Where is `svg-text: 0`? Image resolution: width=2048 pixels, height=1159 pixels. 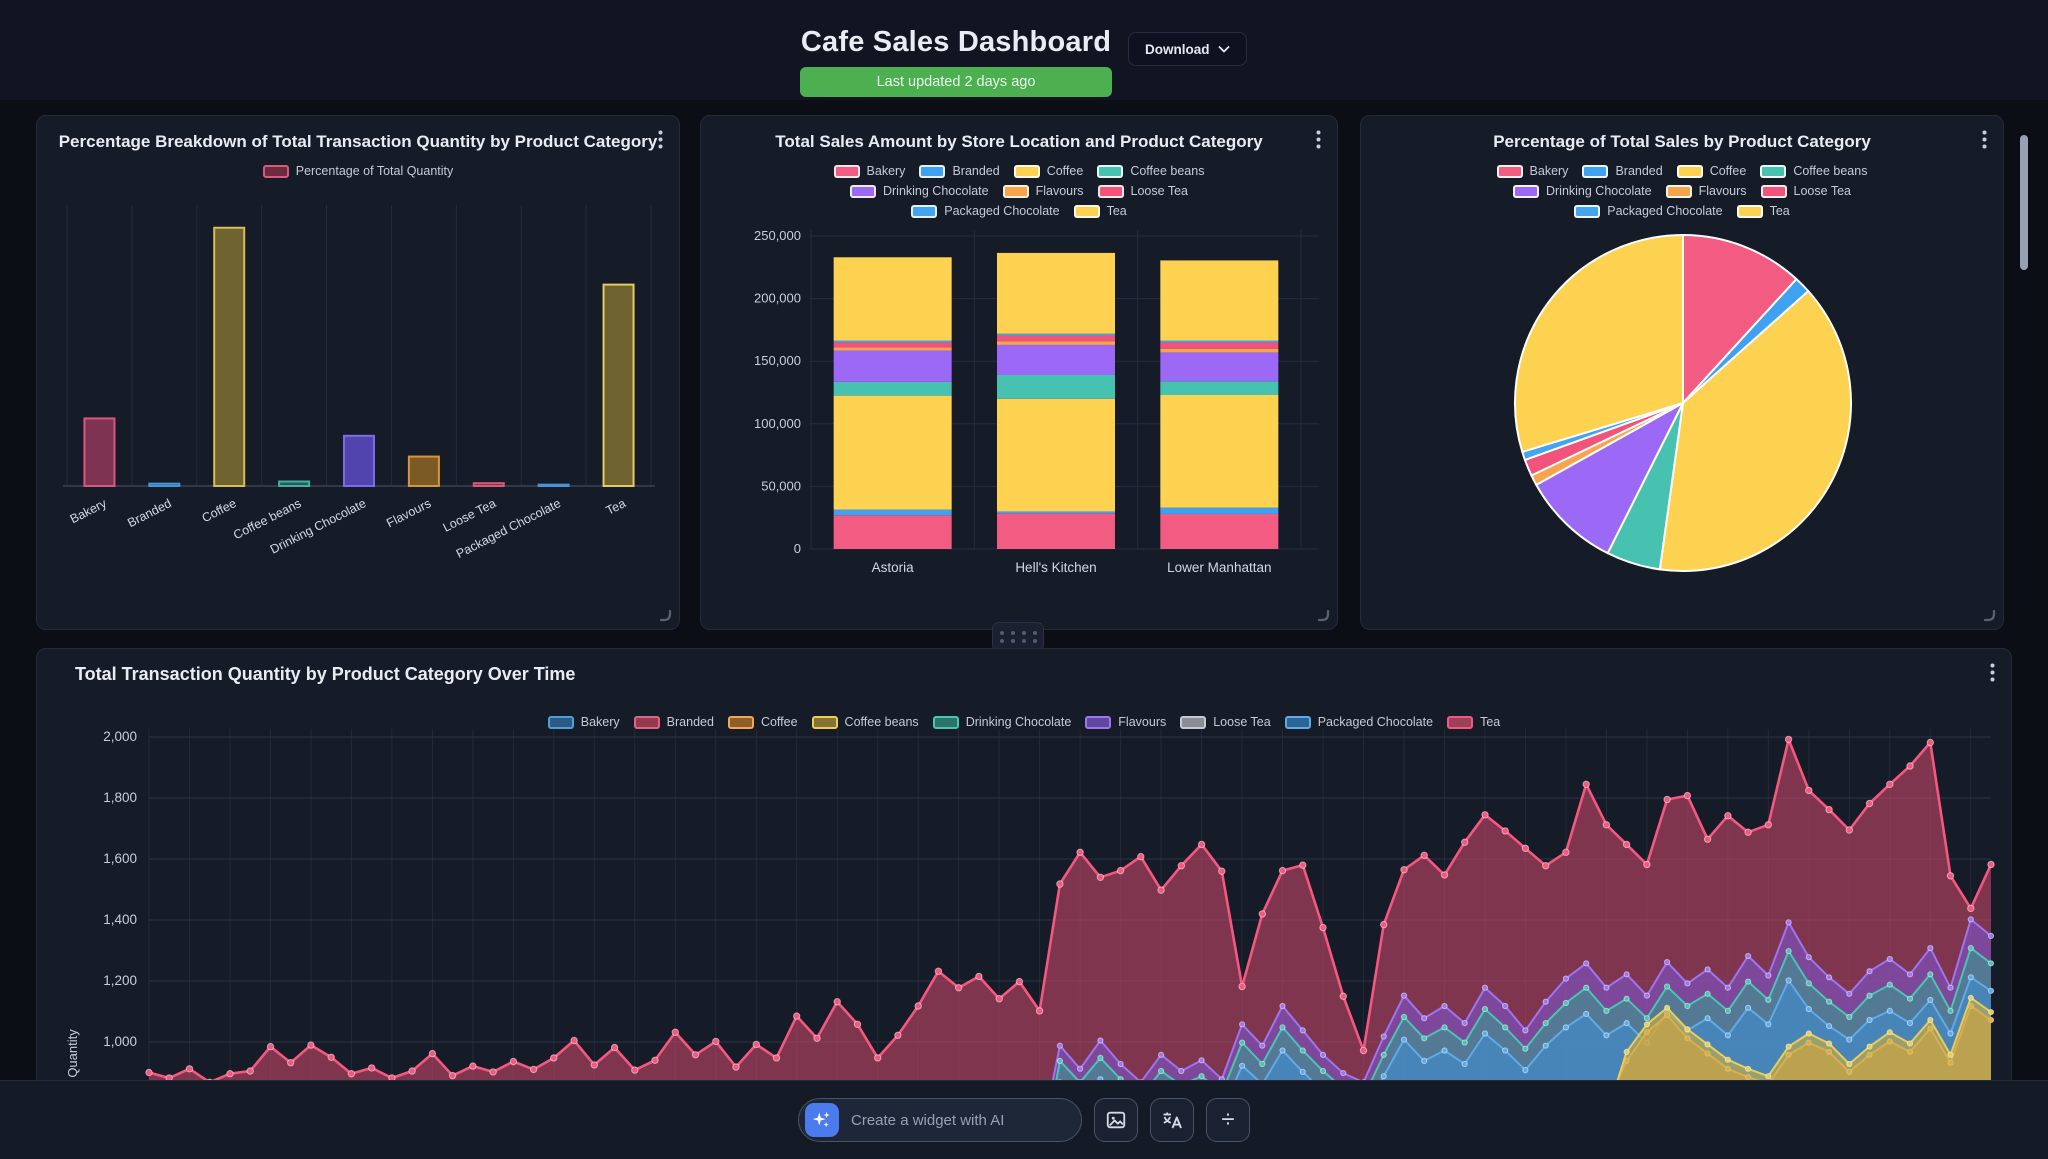 svg-text: 0 is located at coordinates (797, 548).